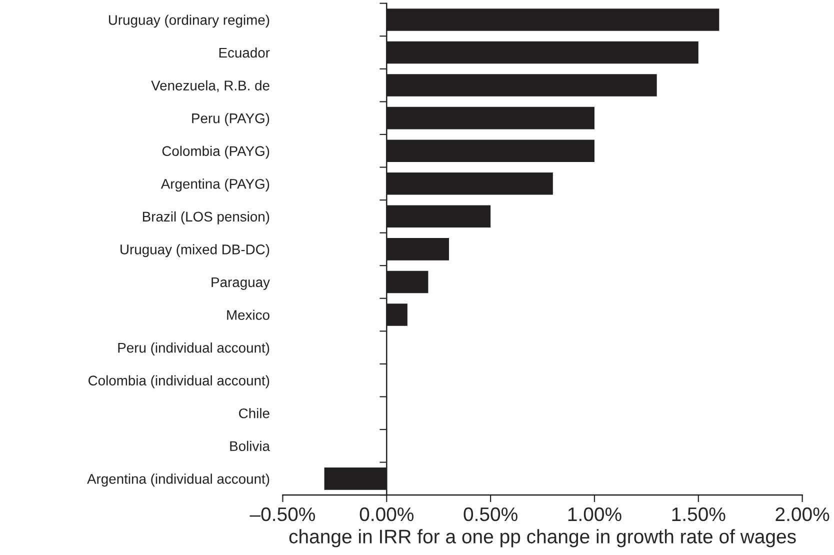 This screenshot has width=834, height=555. What do you see at coordinates (210, 86) in the screenshot?
I see `y-tick-label: Venezuela, R.B. de` at bounding box center [210, 86].